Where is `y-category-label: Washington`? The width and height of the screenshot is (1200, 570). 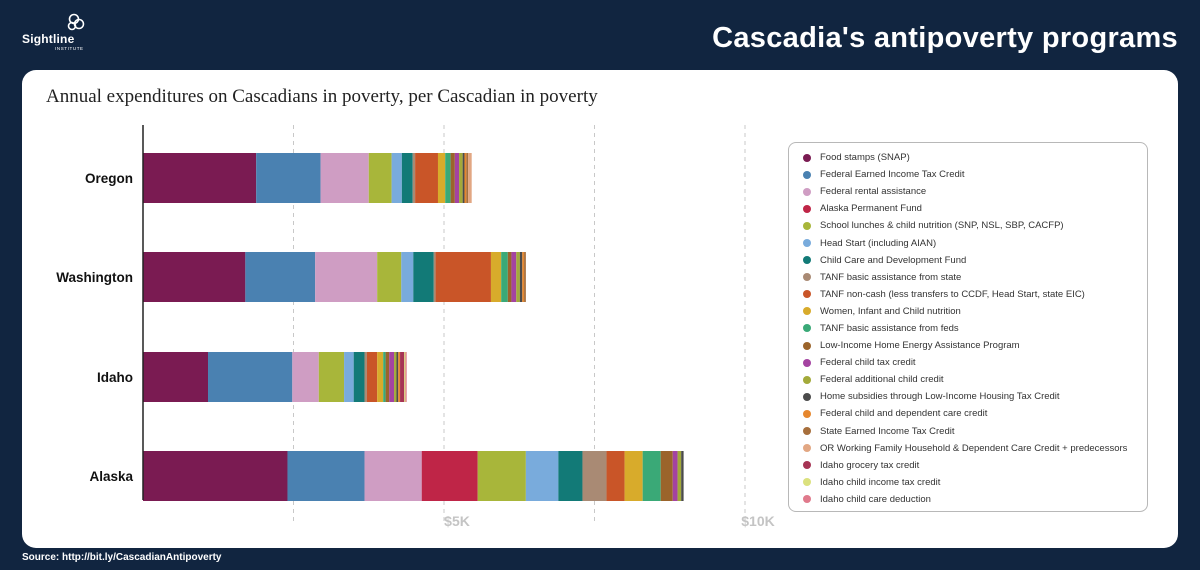 y-category-label: Washington is located at coordinates (94, 277).